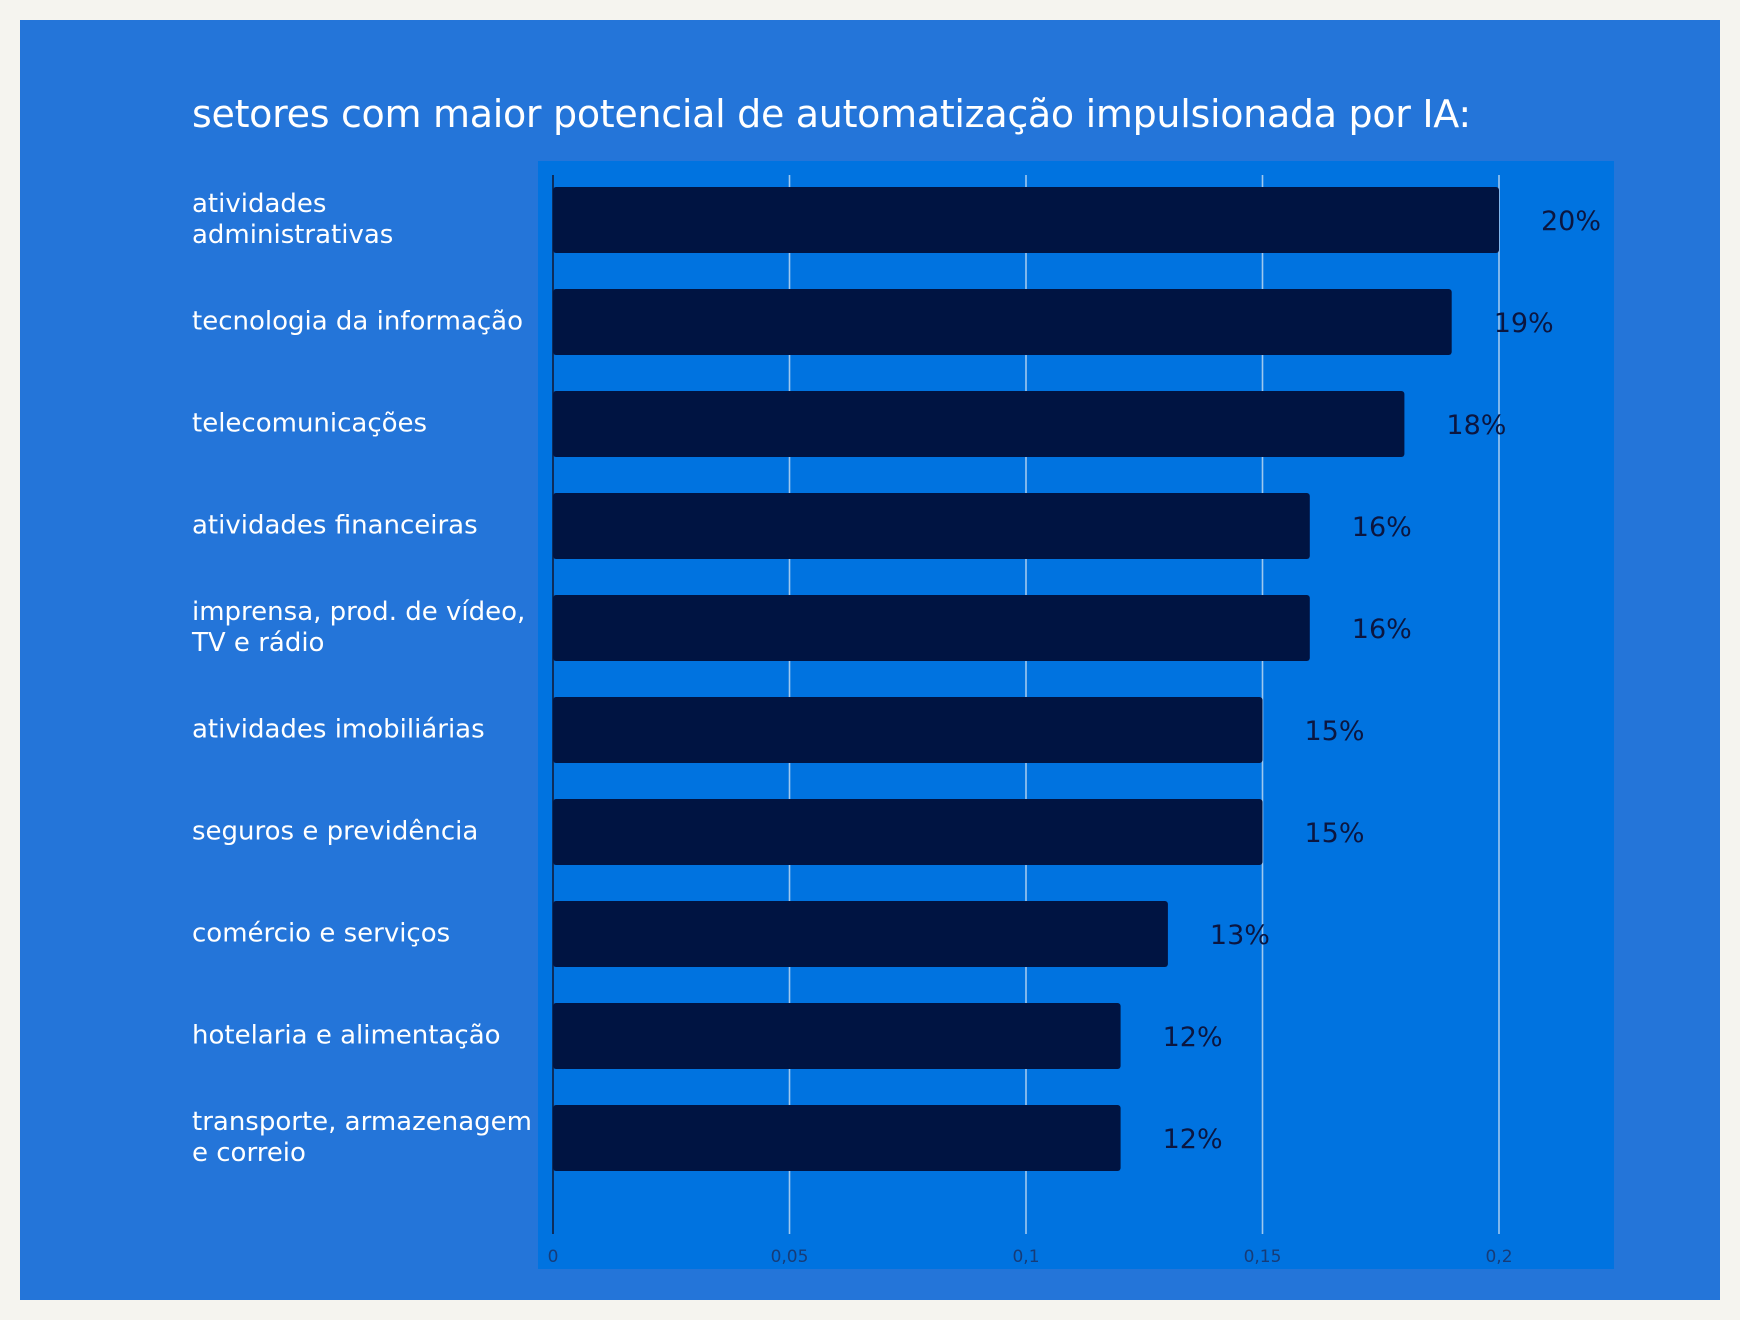 This screenshot has width=1740, height=1320. What do you see at coordinates (358, 321) in the screenshot?
I see `category-label: tecnologia da informação` at bounding box center [358, 321].